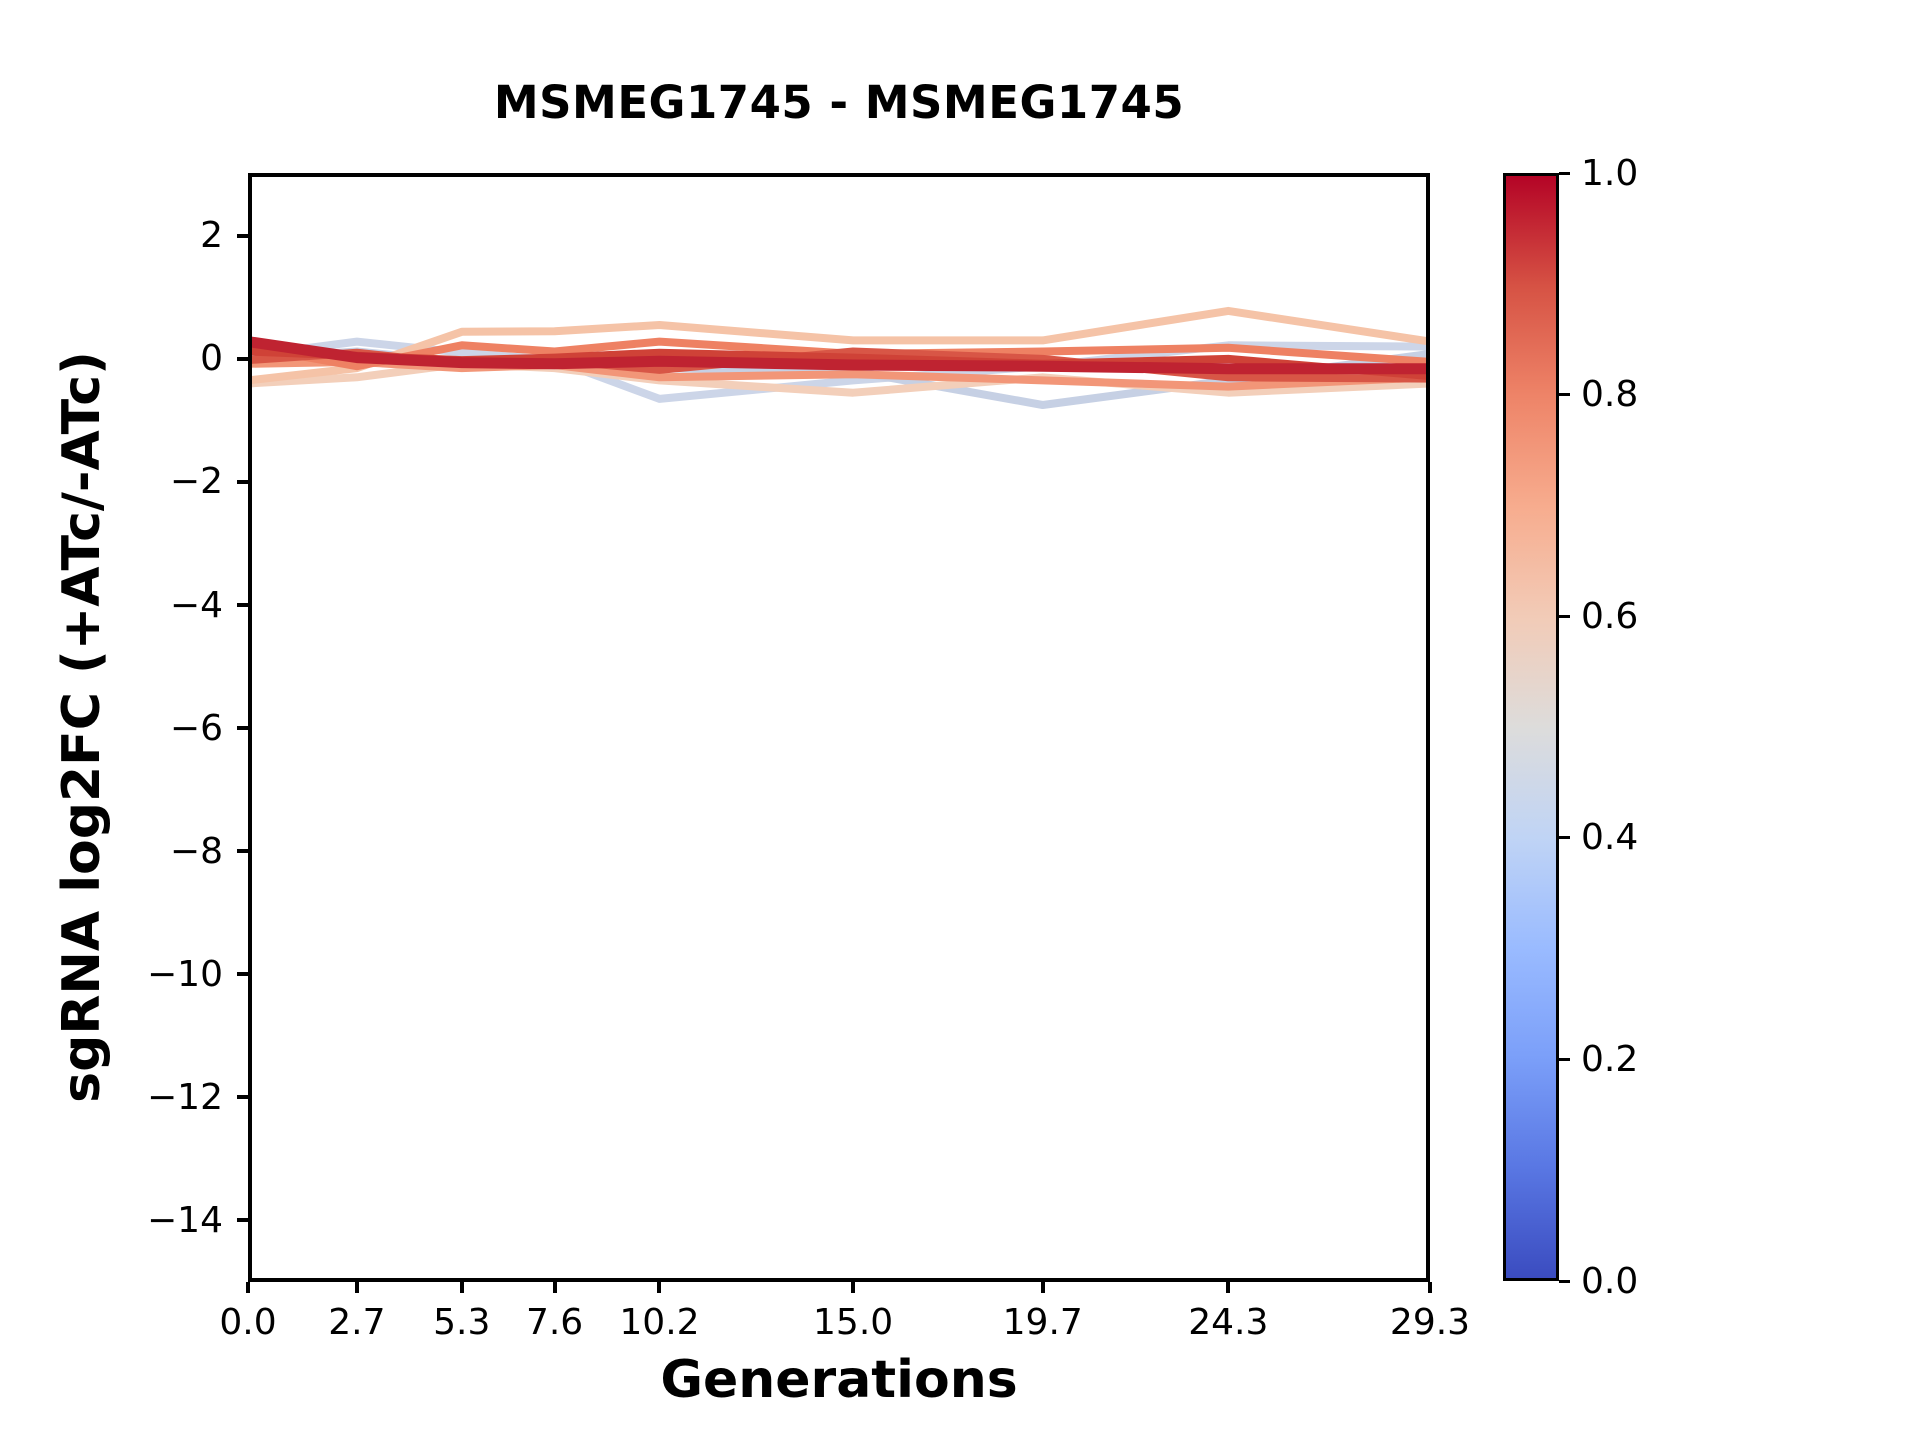 This screenshot has width=1920, height=1440. I want to click on y-tick-label: 0, so click(211, 359).